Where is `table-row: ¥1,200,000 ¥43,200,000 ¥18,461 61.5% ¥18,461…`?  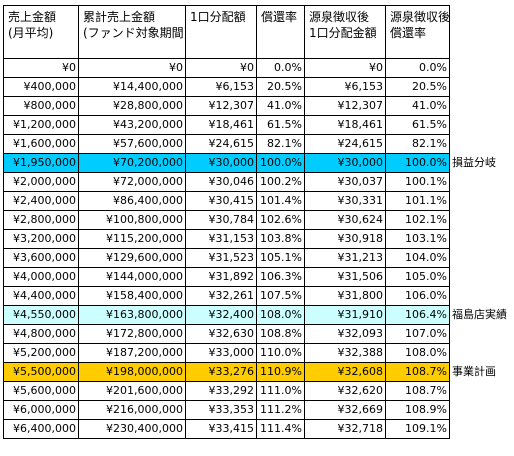
table-row: ¥1,200,000 ¥43,200,000 ¥18,461 61.5% ¥18,461… is located at coordinates (226, 125).